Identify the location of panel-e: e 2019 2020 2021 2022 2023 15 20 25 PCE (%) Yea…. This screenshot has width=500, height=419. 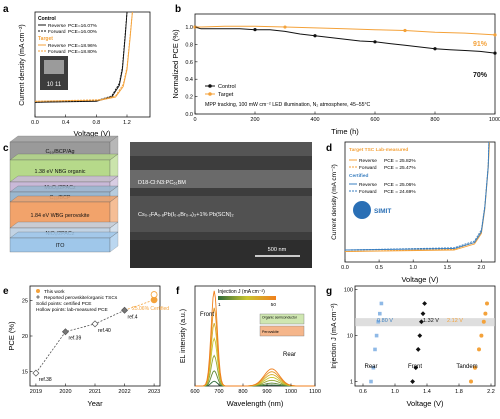
(86, 346).